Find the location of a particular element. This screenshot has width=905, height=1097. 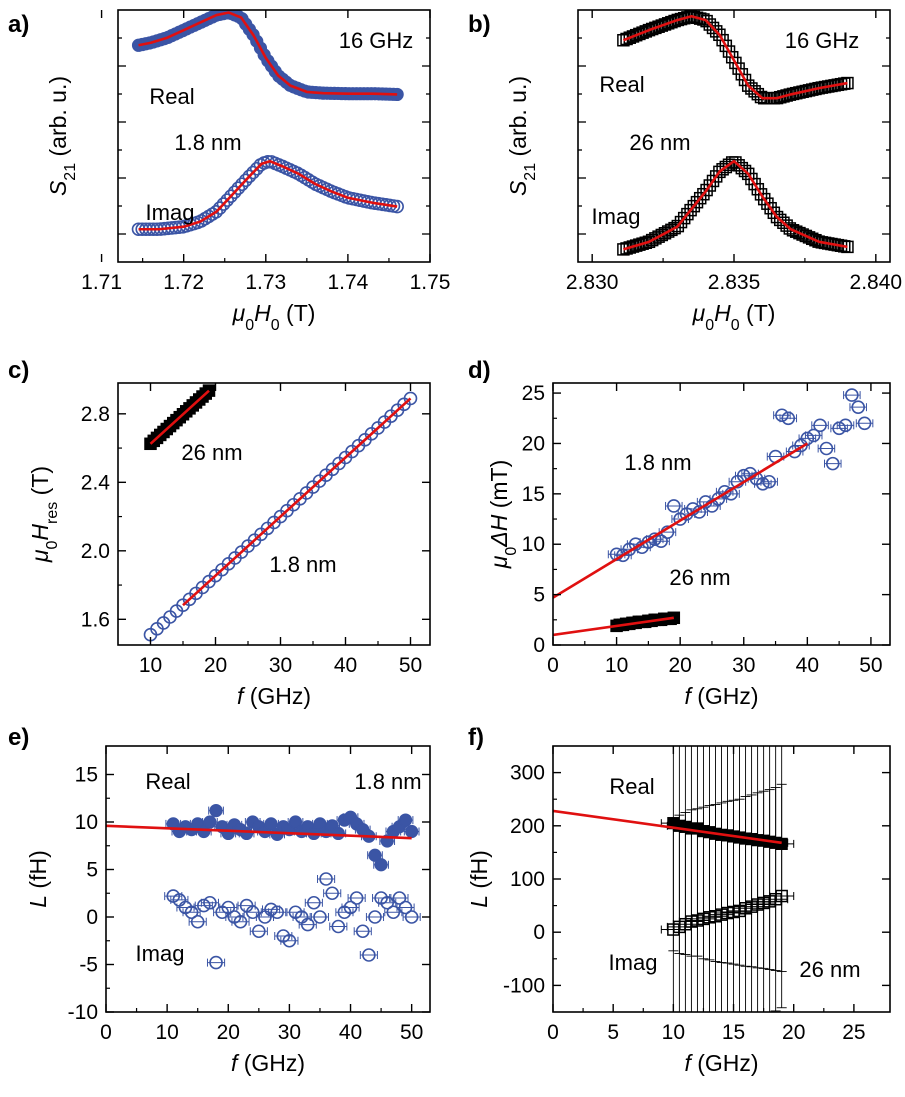

plot-area-b is located at coordinates (735, 133).